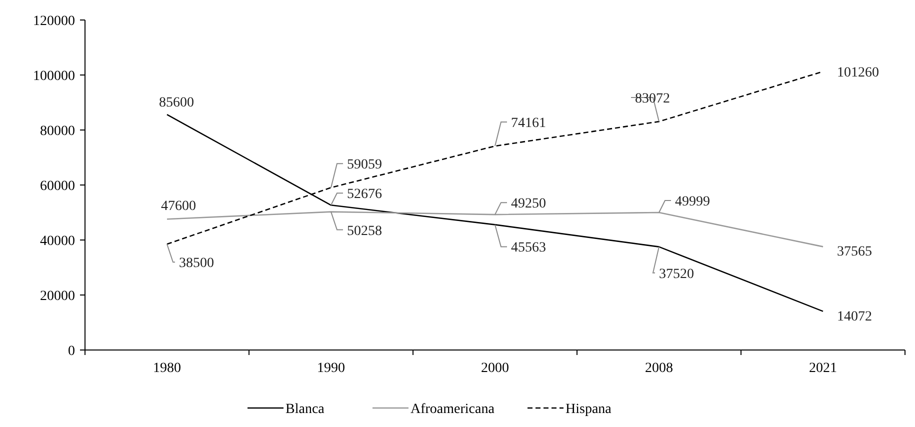 The width and height of the screenshot is (915, 427). Describe the element at coordinates (57, 241) in the screenshot. I see `y-tick-label: 40000` at that location.